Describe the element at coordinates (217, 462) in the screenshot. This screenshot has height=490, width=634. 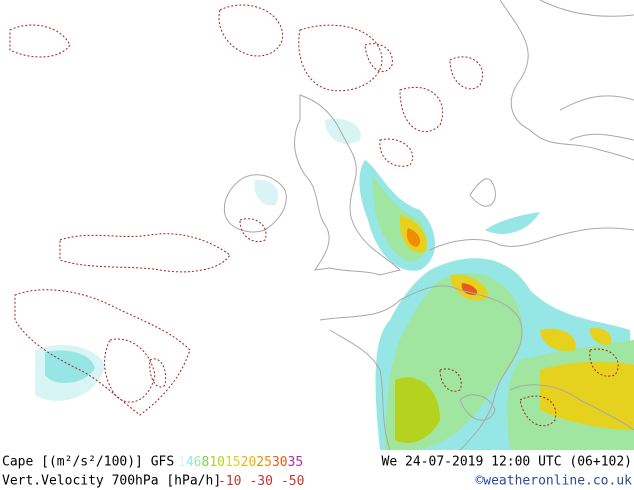
I see `cape-level: 10` at that location.